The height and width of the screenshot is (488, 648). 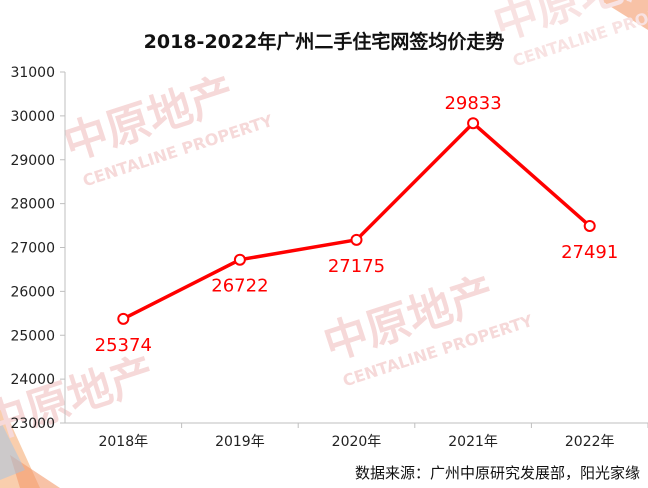 I want to click on x-tick-label: 2022年, so click(x=590, y=442).